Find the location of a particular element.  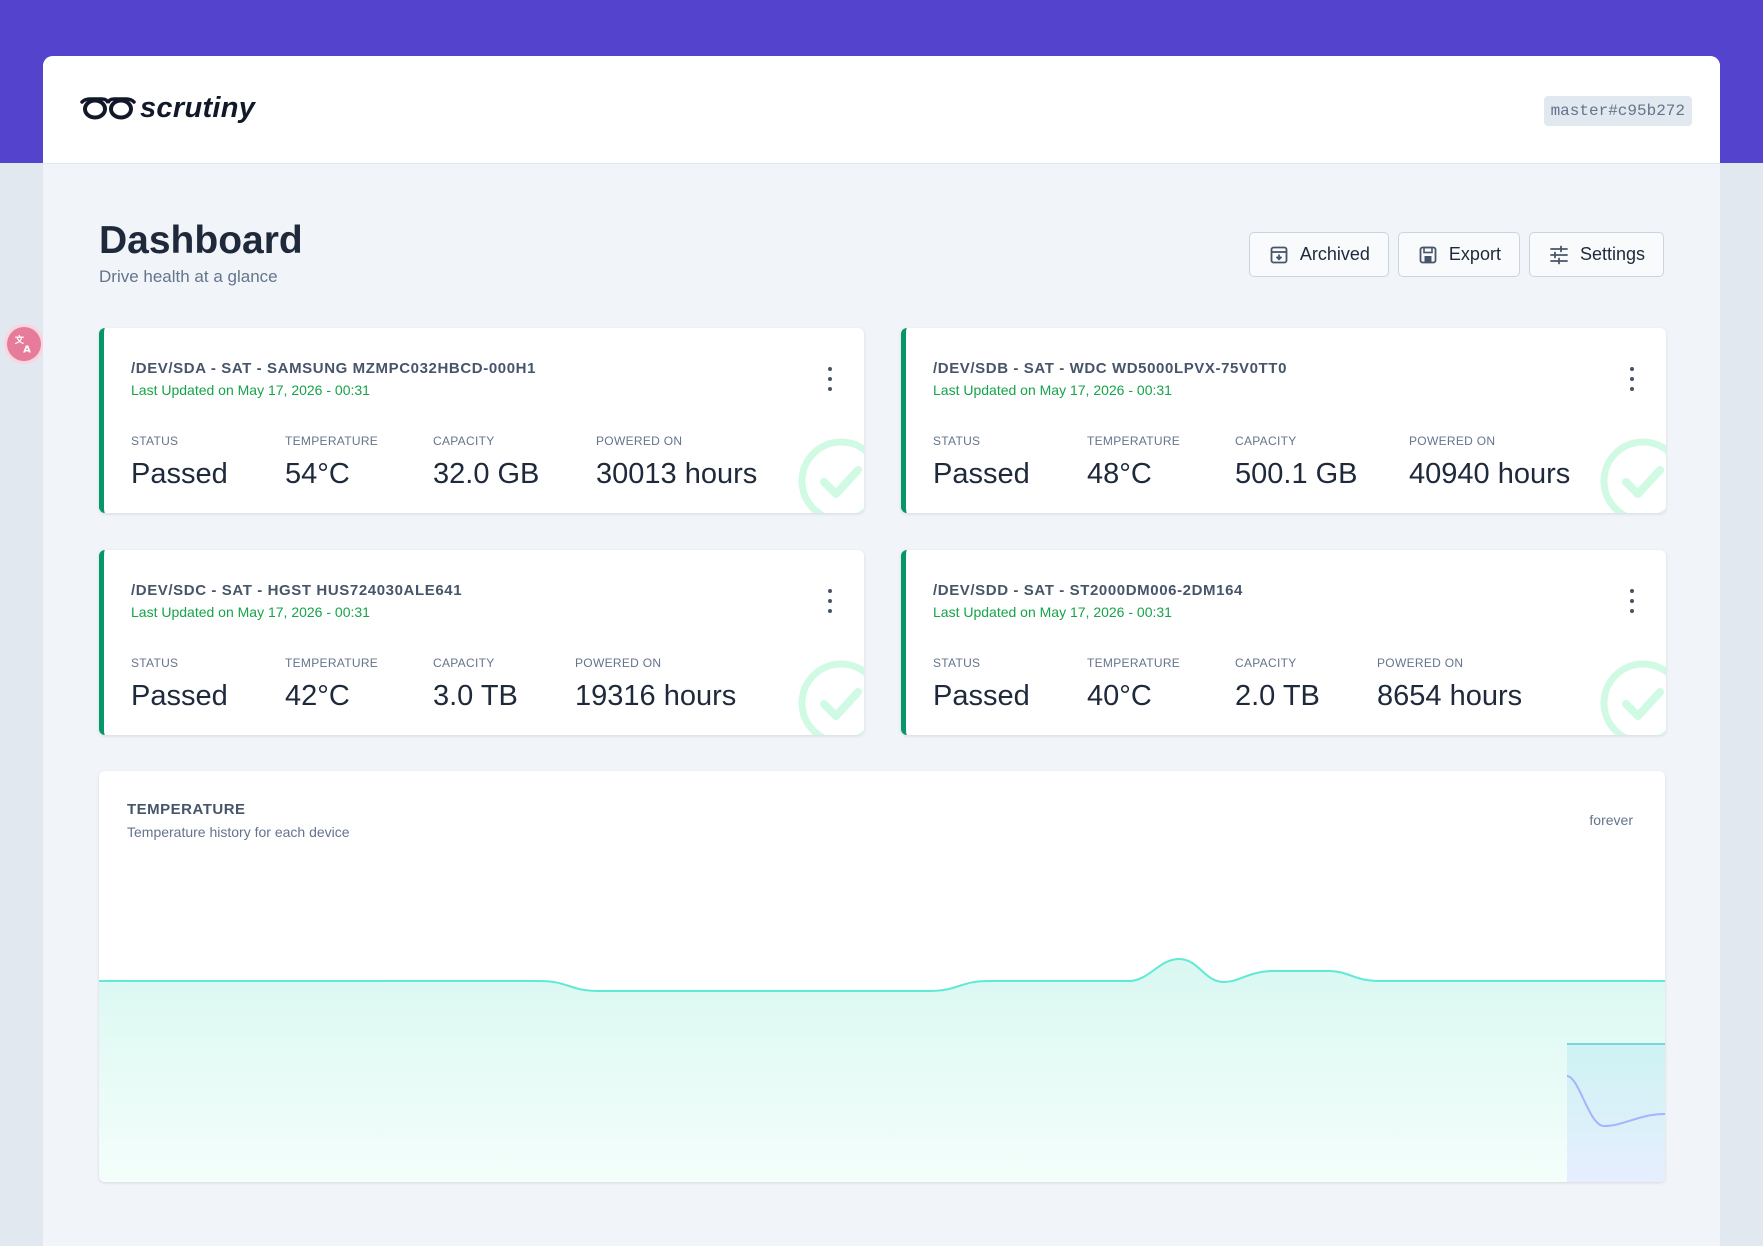

settings-label: Settings is located at coordinates (1612, 254).